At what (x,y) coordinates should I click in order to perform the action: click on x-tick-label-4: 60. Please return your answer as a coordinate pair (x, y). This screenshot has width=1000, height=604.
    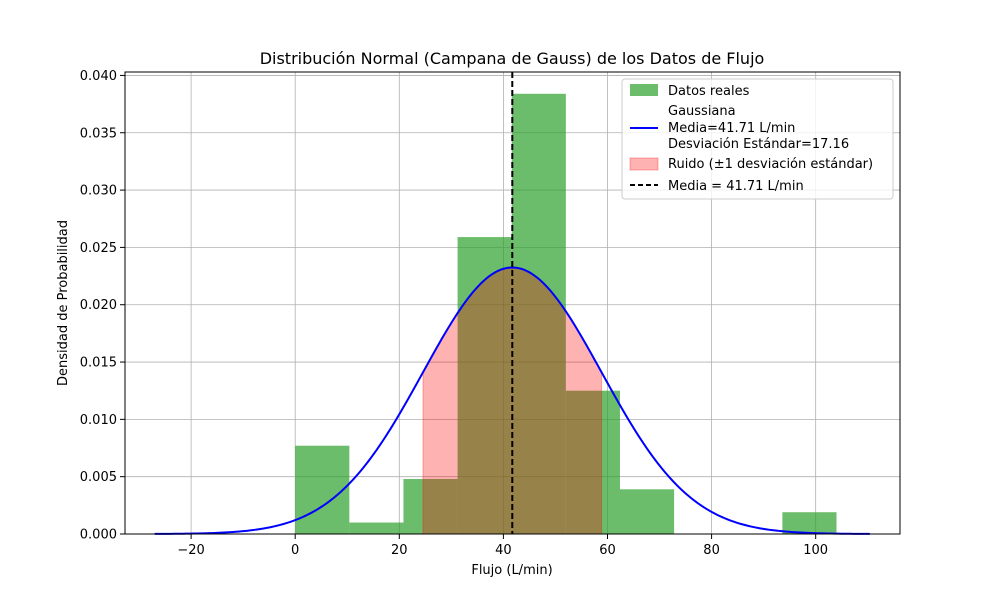
    Looking at the image, I should click on (607, 550).